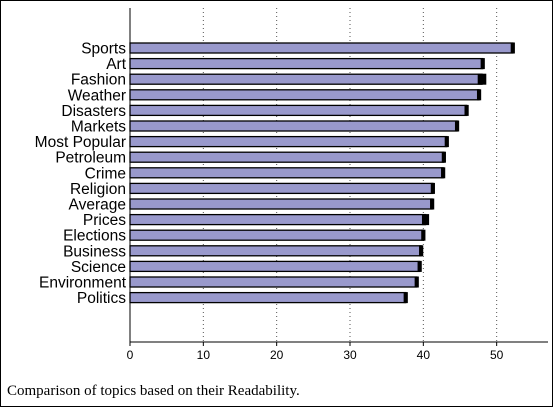 Image resolution: width=553 pixels, height=407 pixels. Describe the element at coordinates (321, 48) in the screenshot. I see `bar-sports` at that location.